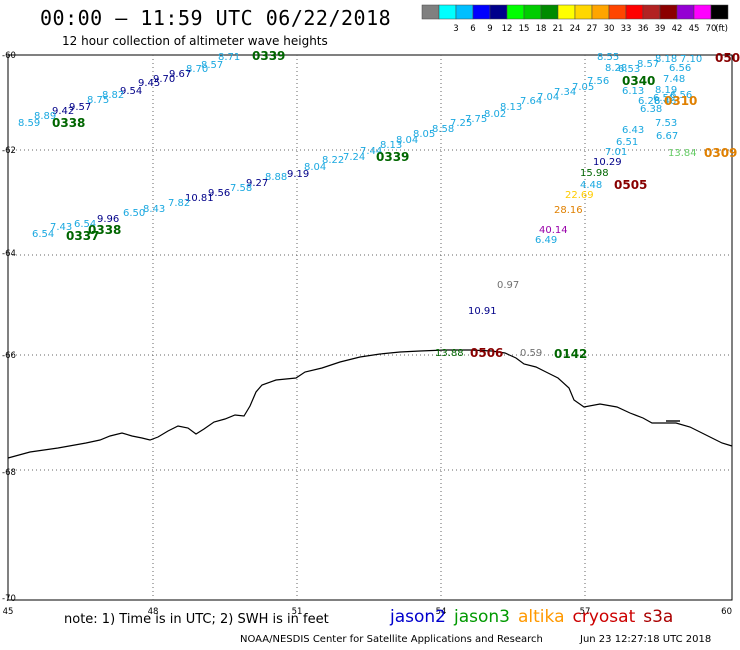  I want to click on satellite-legend-jason3: jason3, so click(482, 617).